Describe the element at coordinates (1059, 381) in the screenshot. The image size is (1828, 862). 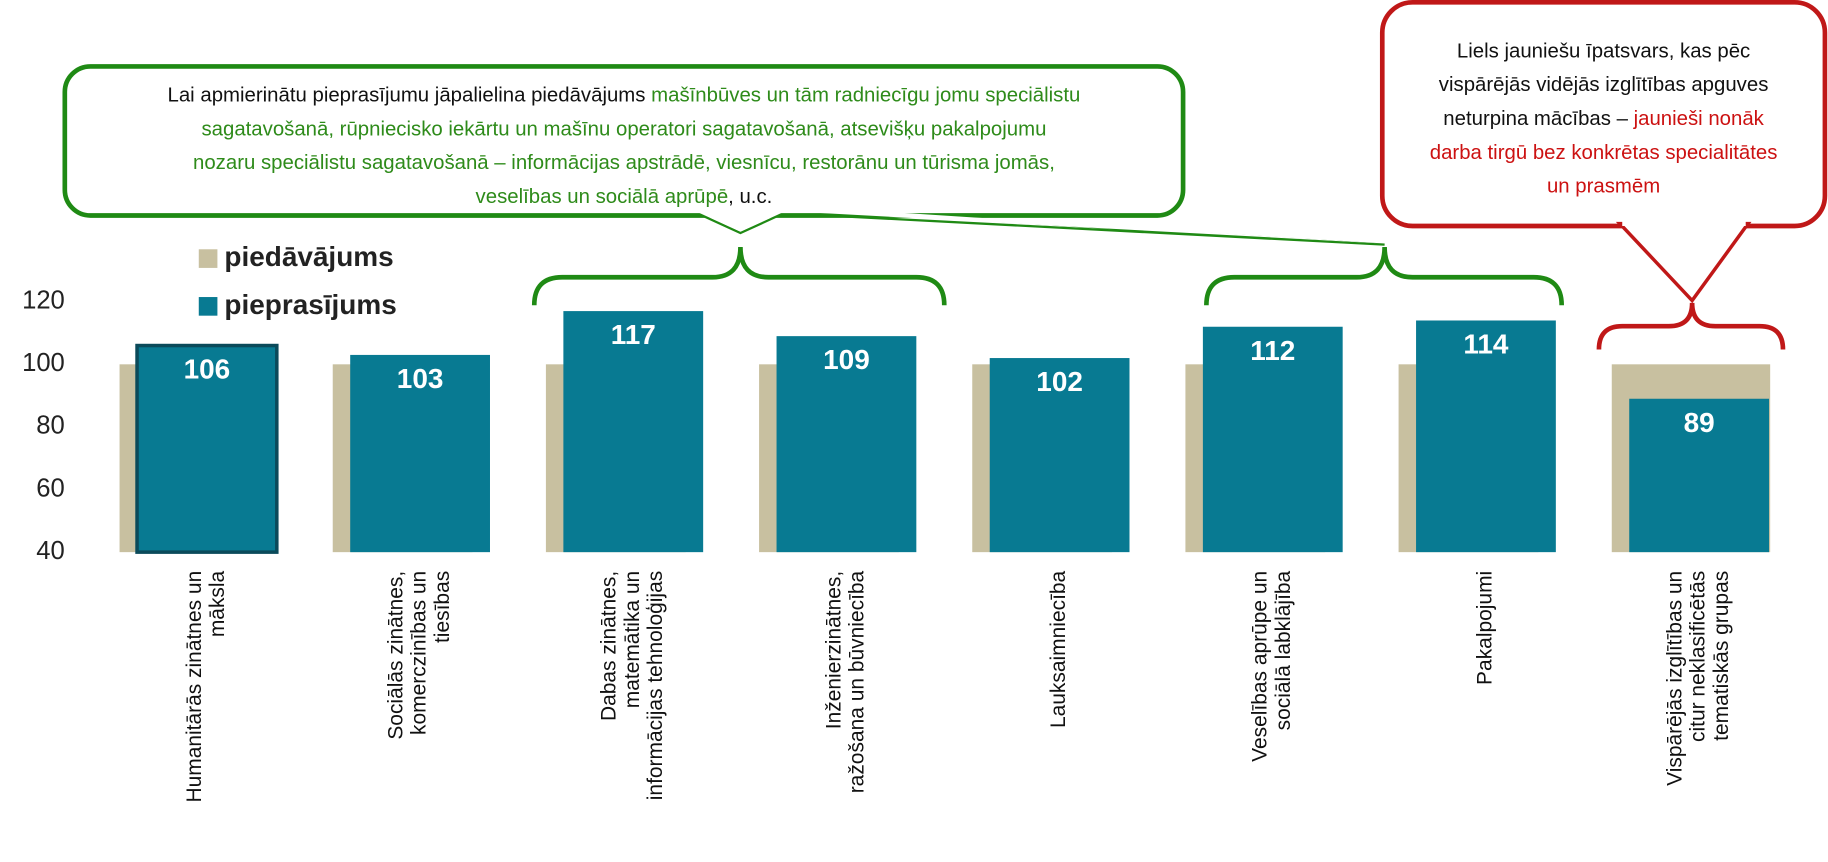
I see `data-label: 102` at that location.